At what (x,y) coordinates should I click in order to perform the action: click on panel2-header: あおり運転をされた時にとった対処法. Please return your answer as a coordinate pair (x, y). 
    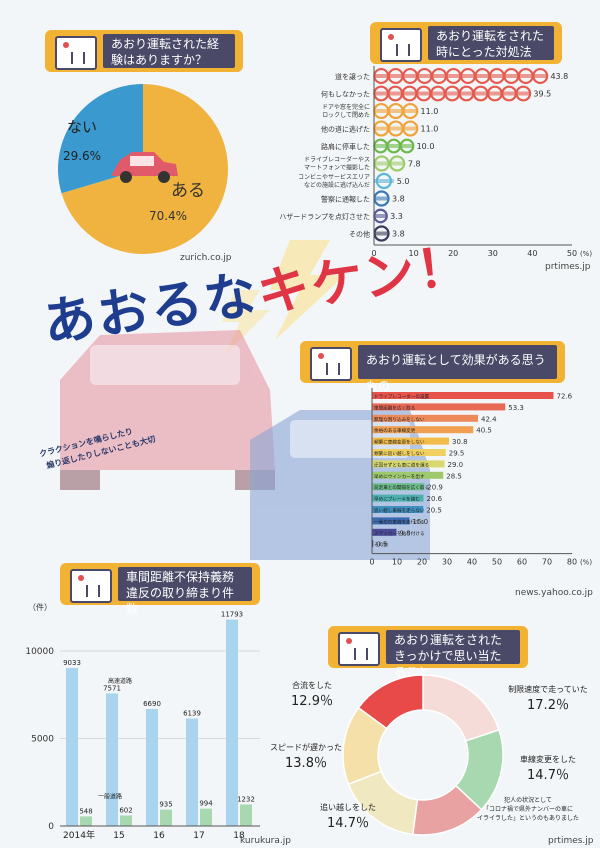
    Looking at the image, I should click on (466, 43).